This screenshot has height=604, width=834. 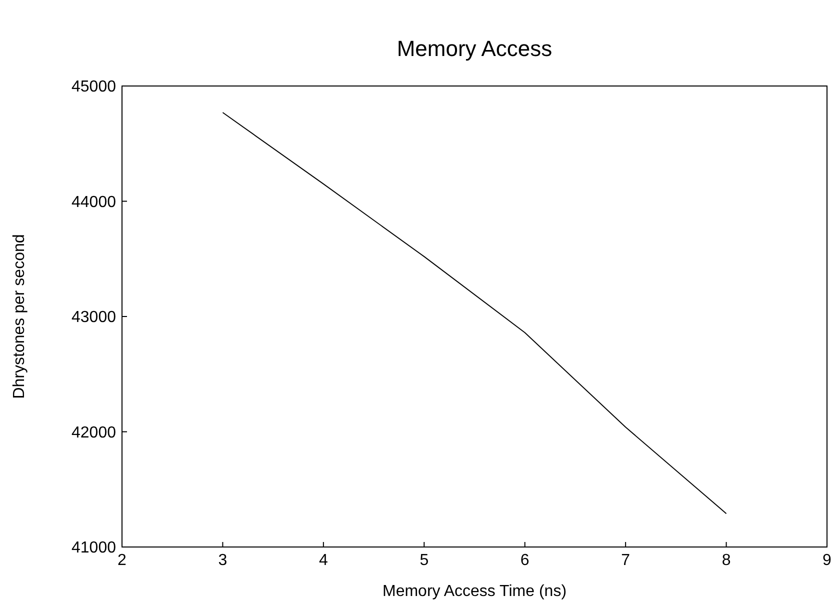 What do you see at coordinates (424, 560) in the screenshot?
I see `x-tick-label: 5` at bounding box center [424, 560].